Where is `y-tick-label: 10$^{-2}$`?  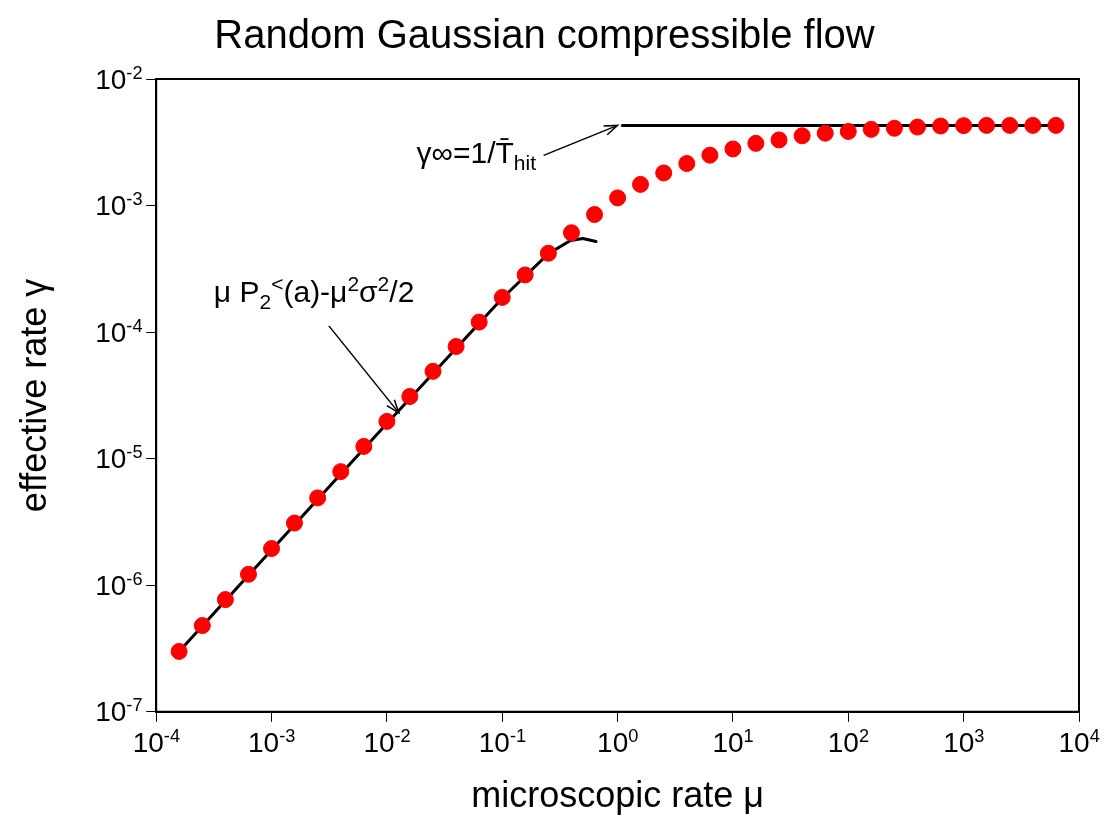
y-tick-label: 10$^{-2}$ is located at coordinates (119, 79).